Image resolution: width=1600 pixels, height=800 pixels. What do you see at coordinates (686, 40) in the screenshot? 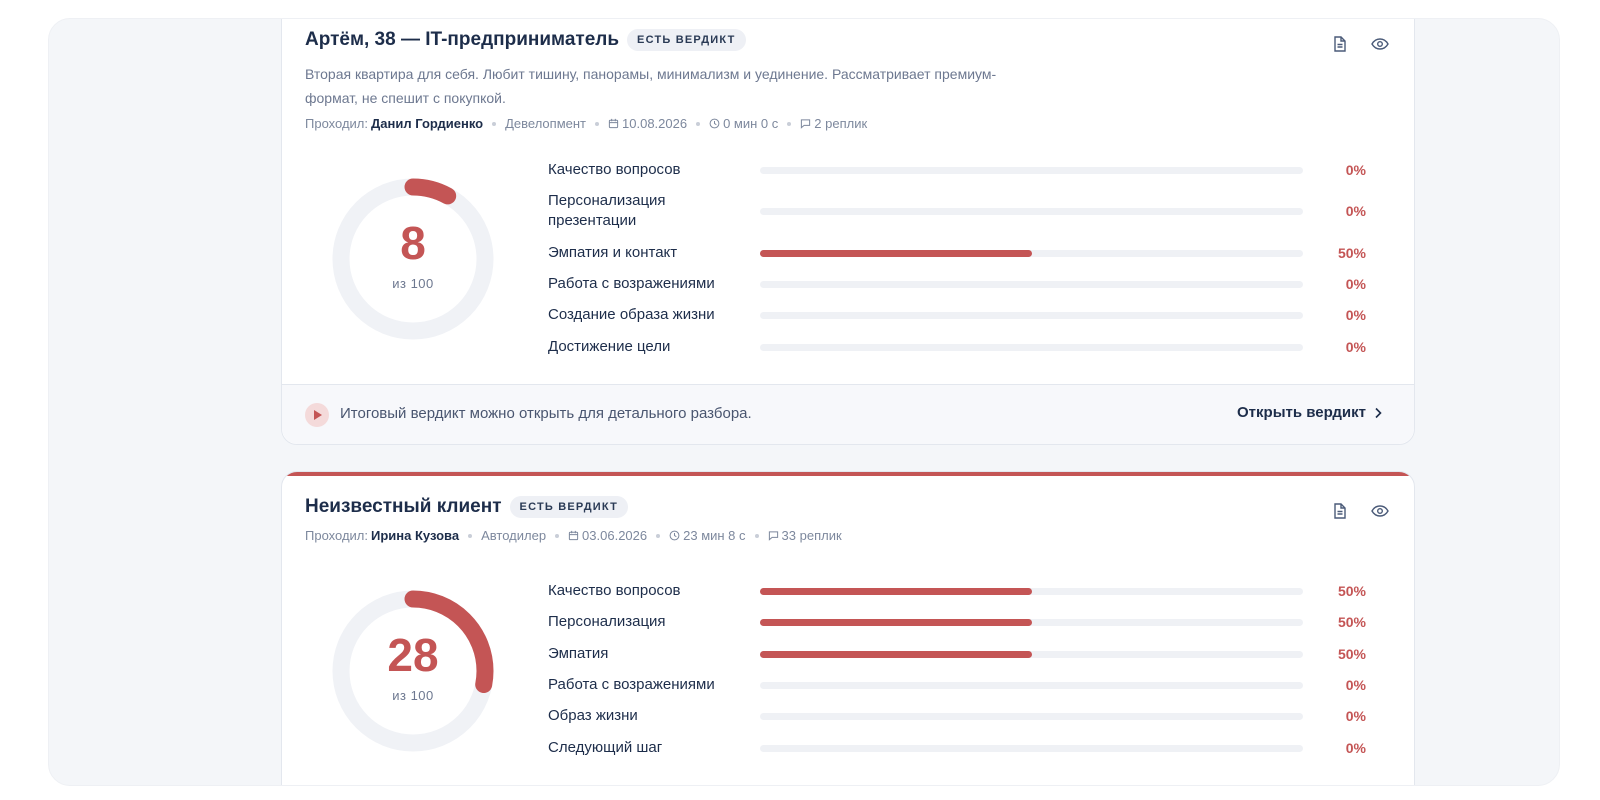
I see `verdict-badge: ЕСТЬ ВЕРДИКТ` at bounding box center [686, 40].